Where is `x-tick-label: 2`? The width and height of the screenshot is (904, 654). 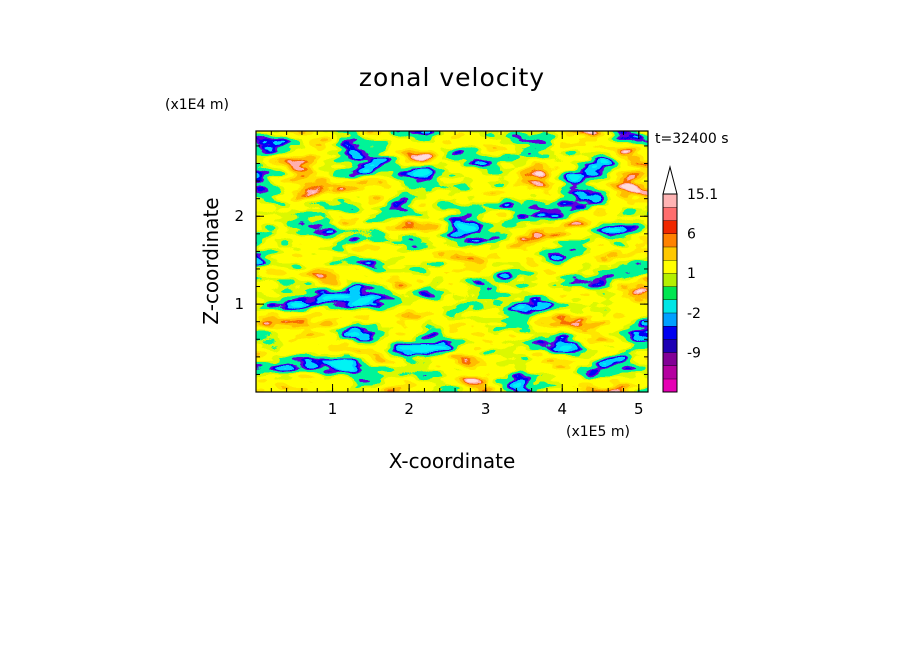
x-tick-label: 2 is located at coordinates (409, 409).